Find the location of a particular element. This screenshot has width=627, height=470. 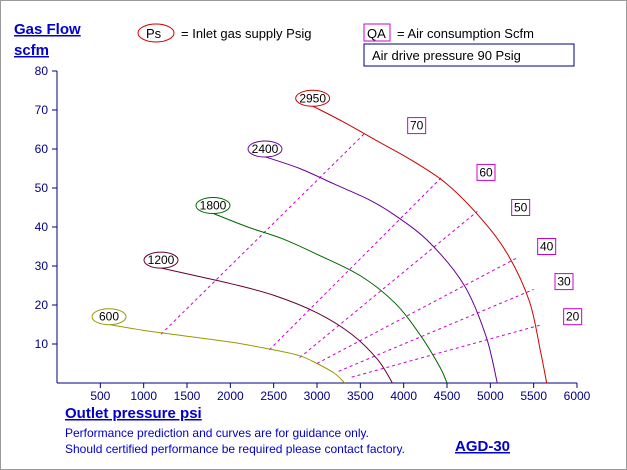

x-tick-label: 500 is located at coordinates (100, 396).